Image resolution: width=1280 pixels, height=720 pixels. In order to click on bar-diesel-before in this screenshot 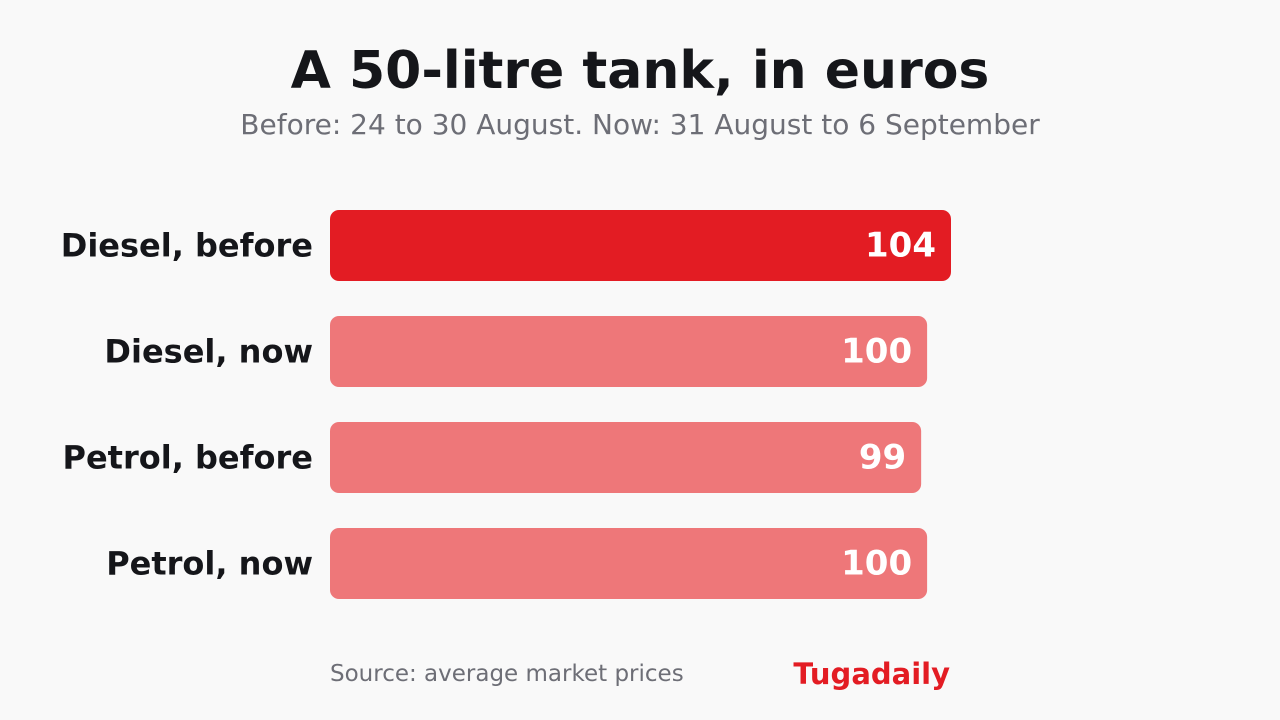, I will do `click(640, 245)`.